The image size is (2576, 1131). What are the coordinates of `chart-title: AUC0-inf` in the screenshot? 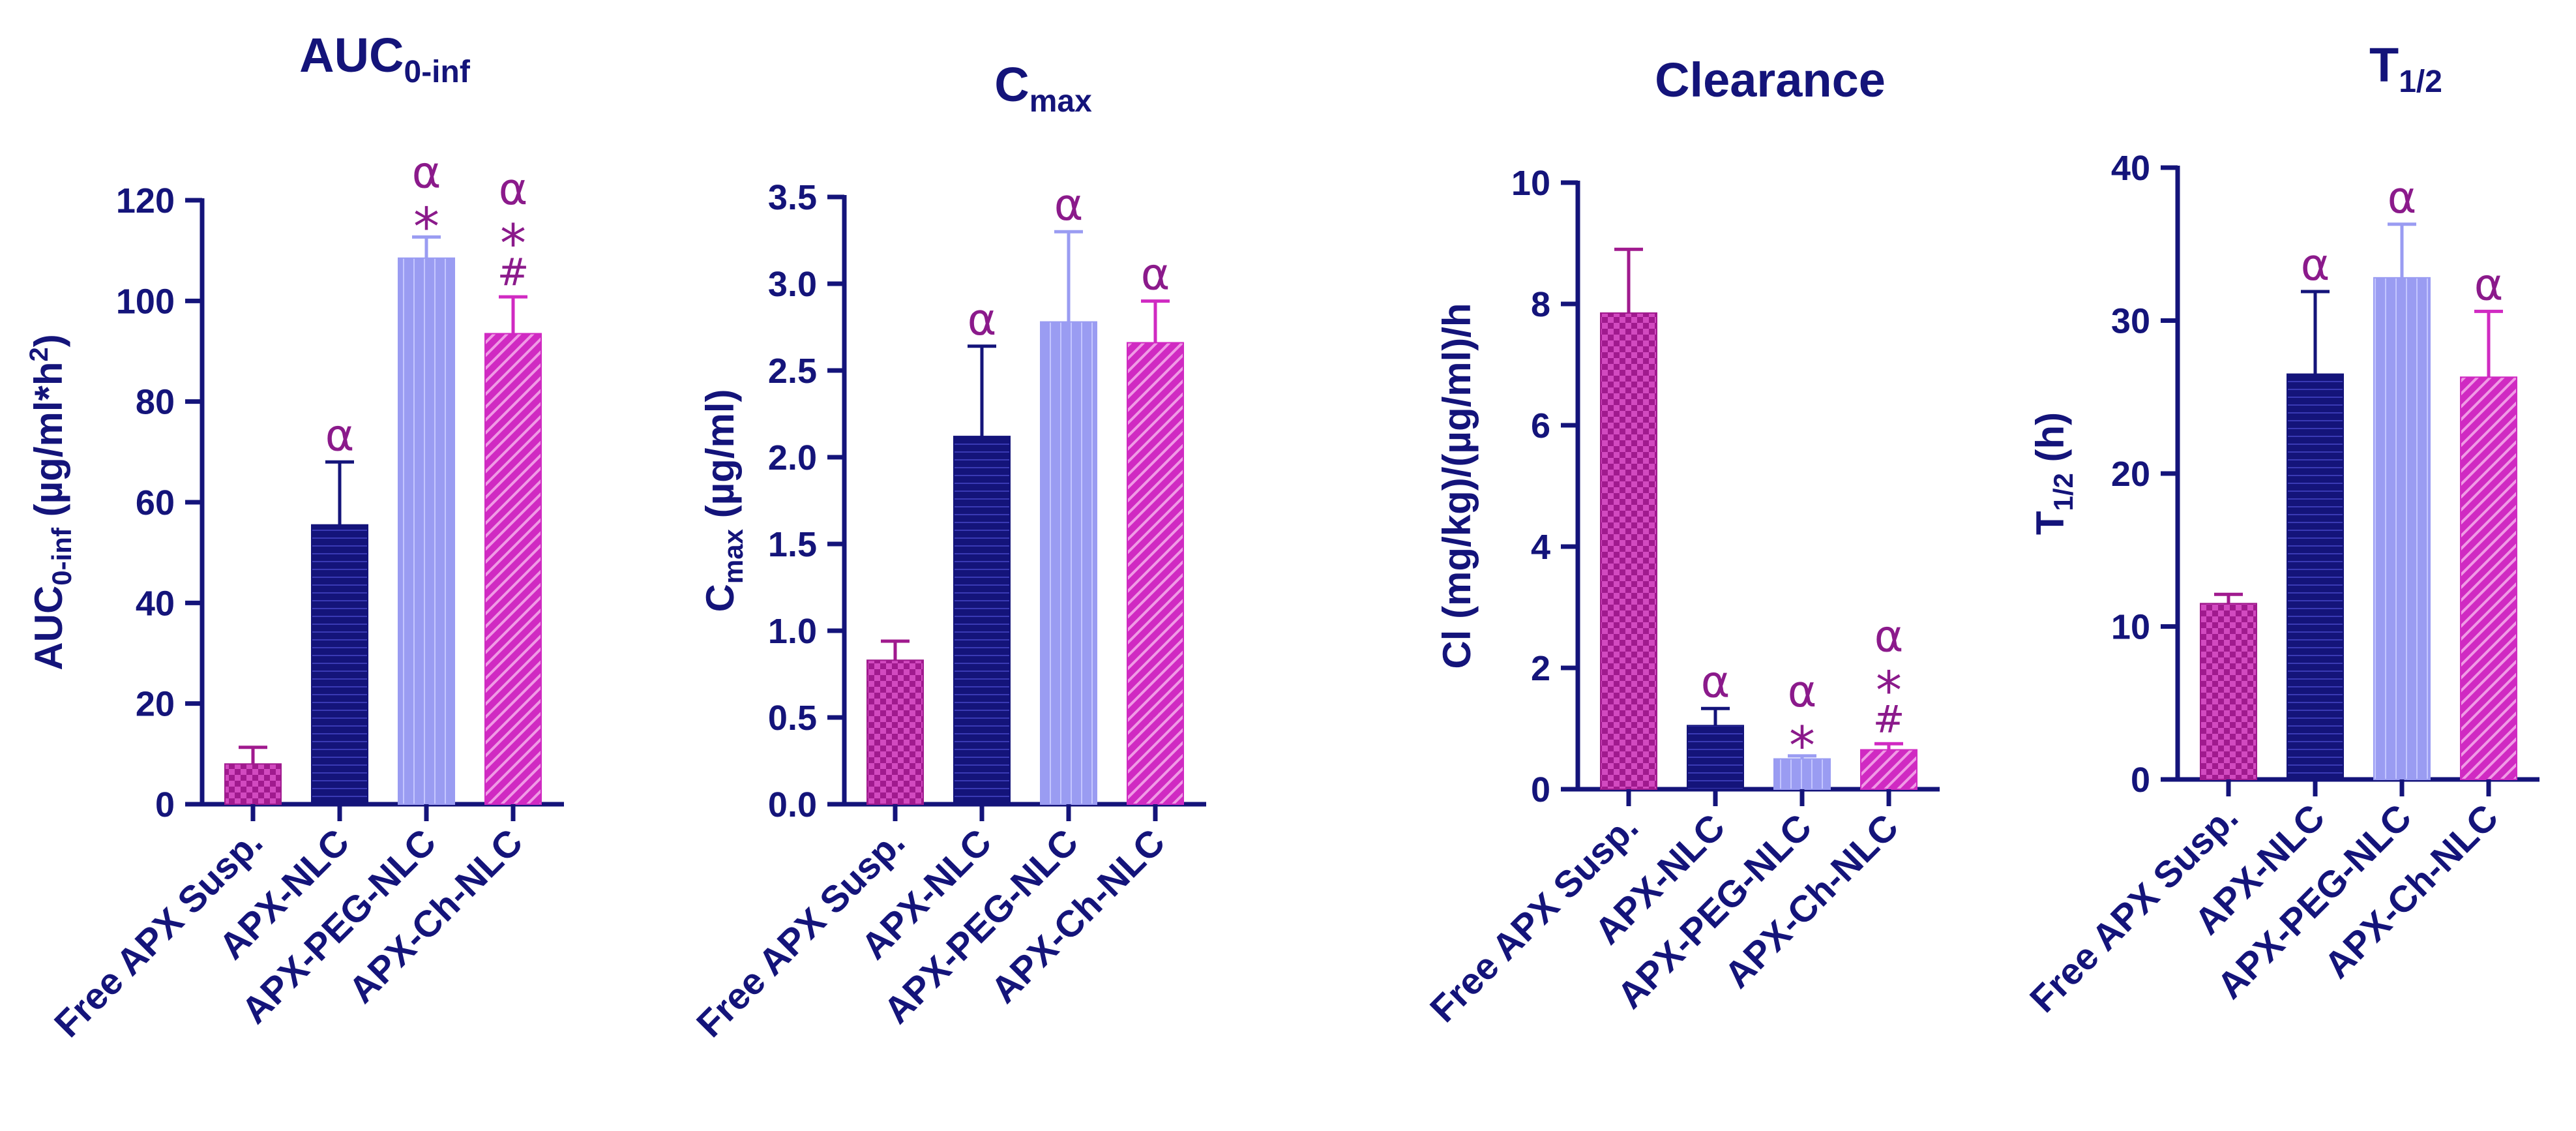 It's located at (385, 58).